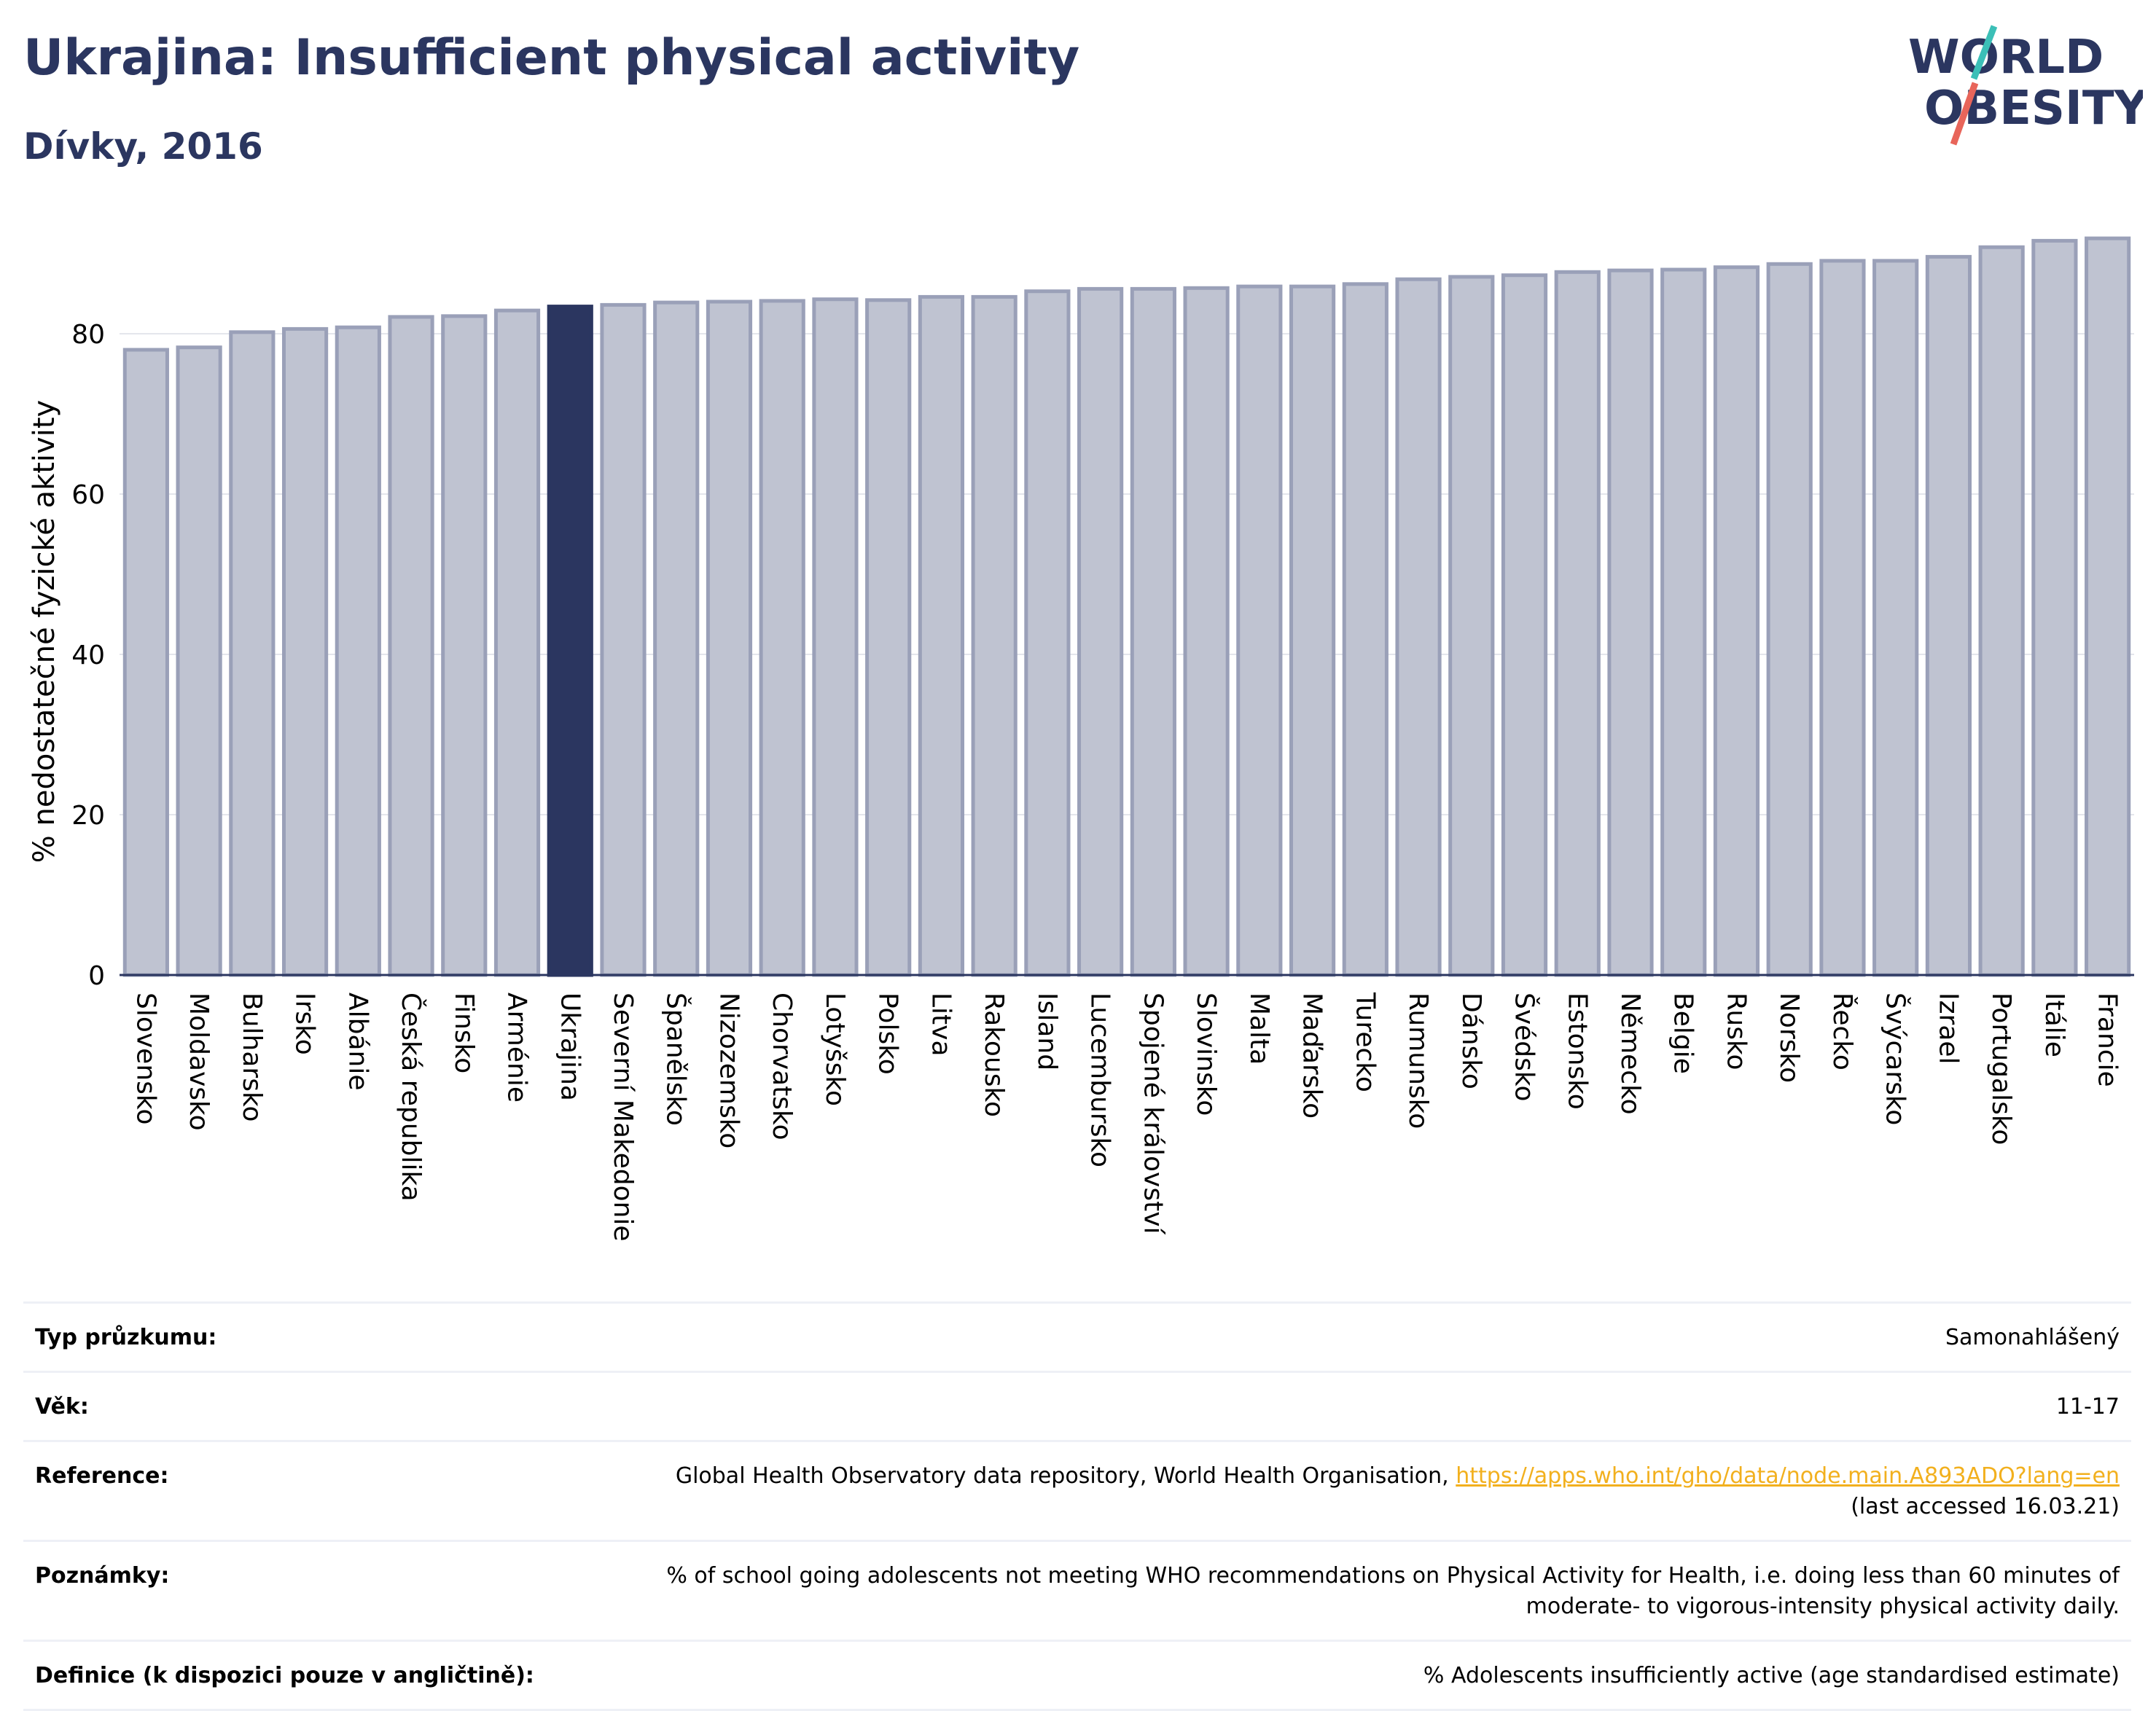 Image resolution: width=2156 pixels, height=1711 pixels. Describe the element at coordinates (1948, 1028) in the screenshot. I see `x-tick-label: Izrael` at that location.